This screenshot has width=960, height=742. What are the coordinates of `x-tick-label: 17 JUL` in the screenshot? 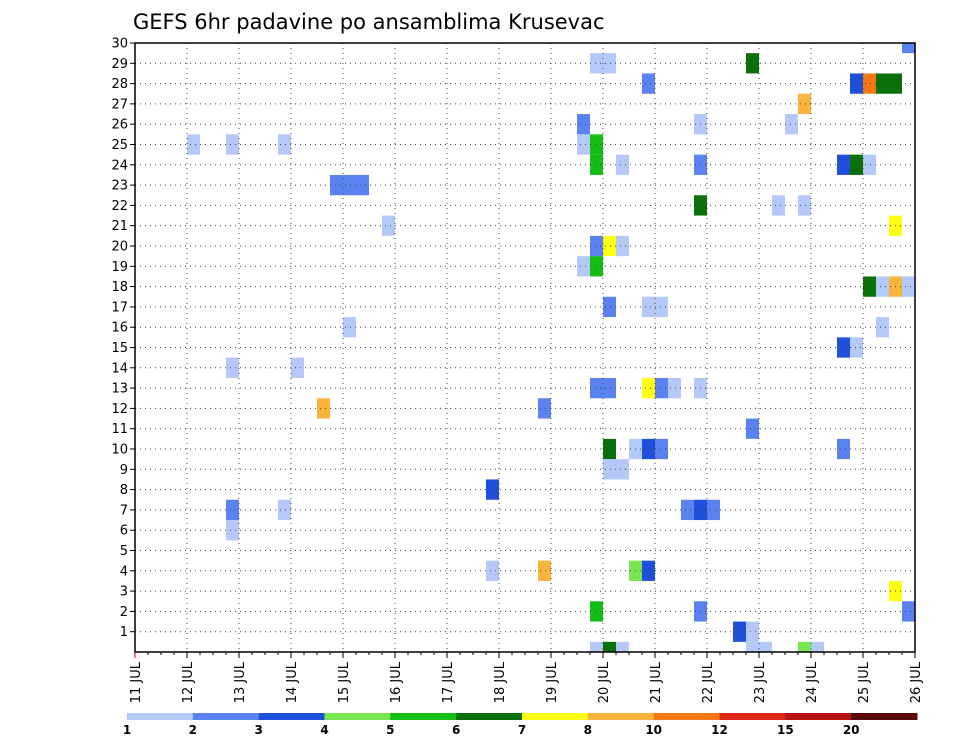 It's located at (448, 682).